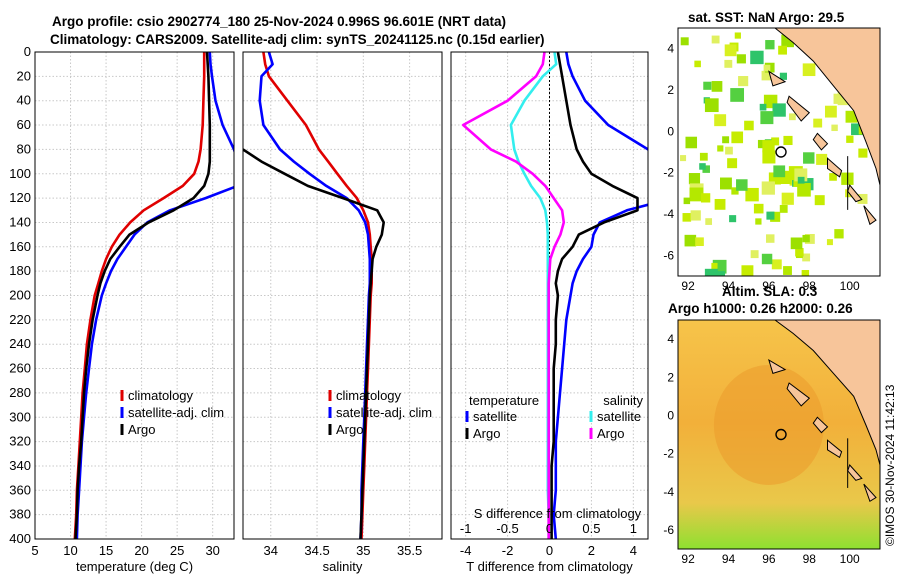  What do you see at coordinates (466, 528) in the screenshot?
I see `top-tick-label: -1` at bounding box center [466, 528].